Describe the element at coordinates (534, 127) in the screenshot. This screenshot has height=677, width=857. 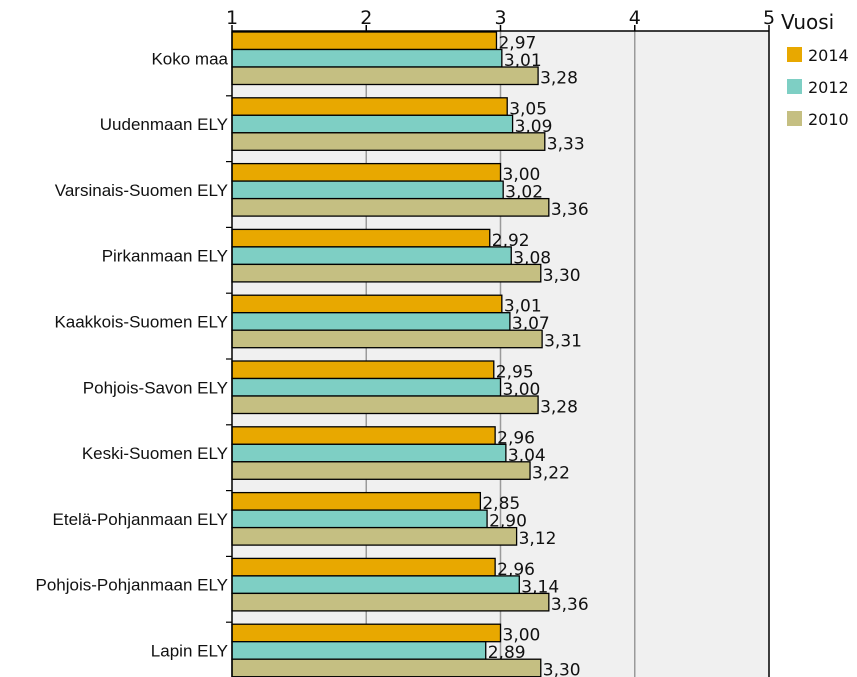
I see `data-label: 3,09` at that location.